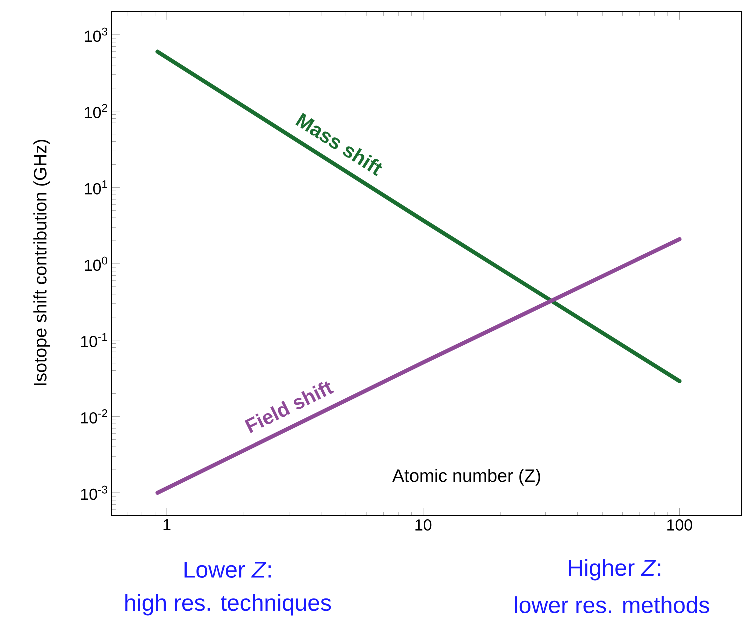 The height and width of the screenshot is (621, 744). What do you see at coordinates (612, 605) in the screenshot?
I see `text: lower res. methods` at bounding box center [612, 605].